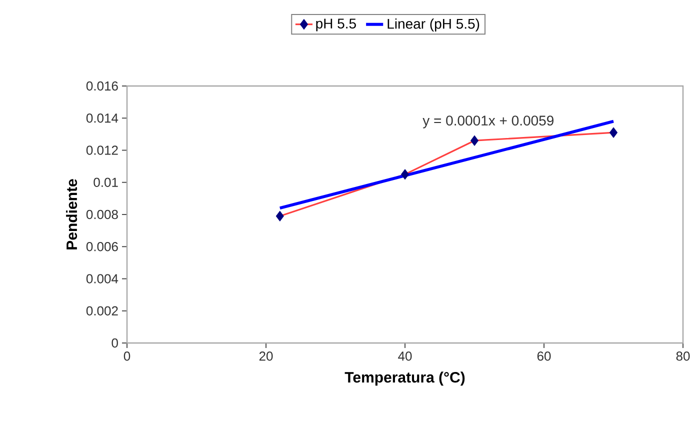 Image resolution: width=696 pixels, height=429 pixels. I want to click on y-axis-title: Pendiente, so click(72, 214).